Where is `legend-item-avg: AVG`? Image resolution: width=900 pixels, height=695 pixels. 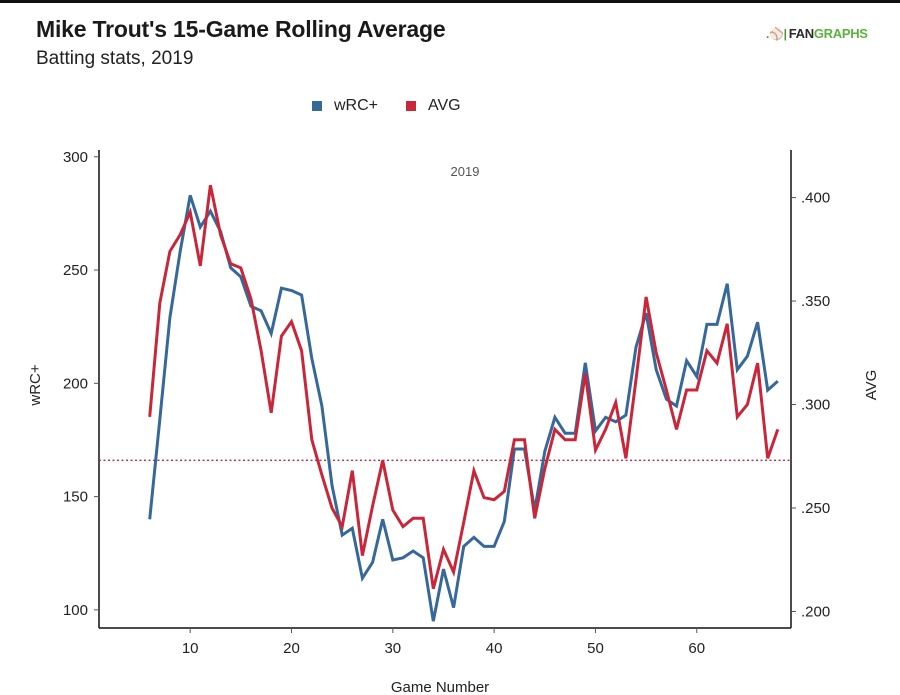
legend-item-avg: AVG is located at coordinates (433, 106).